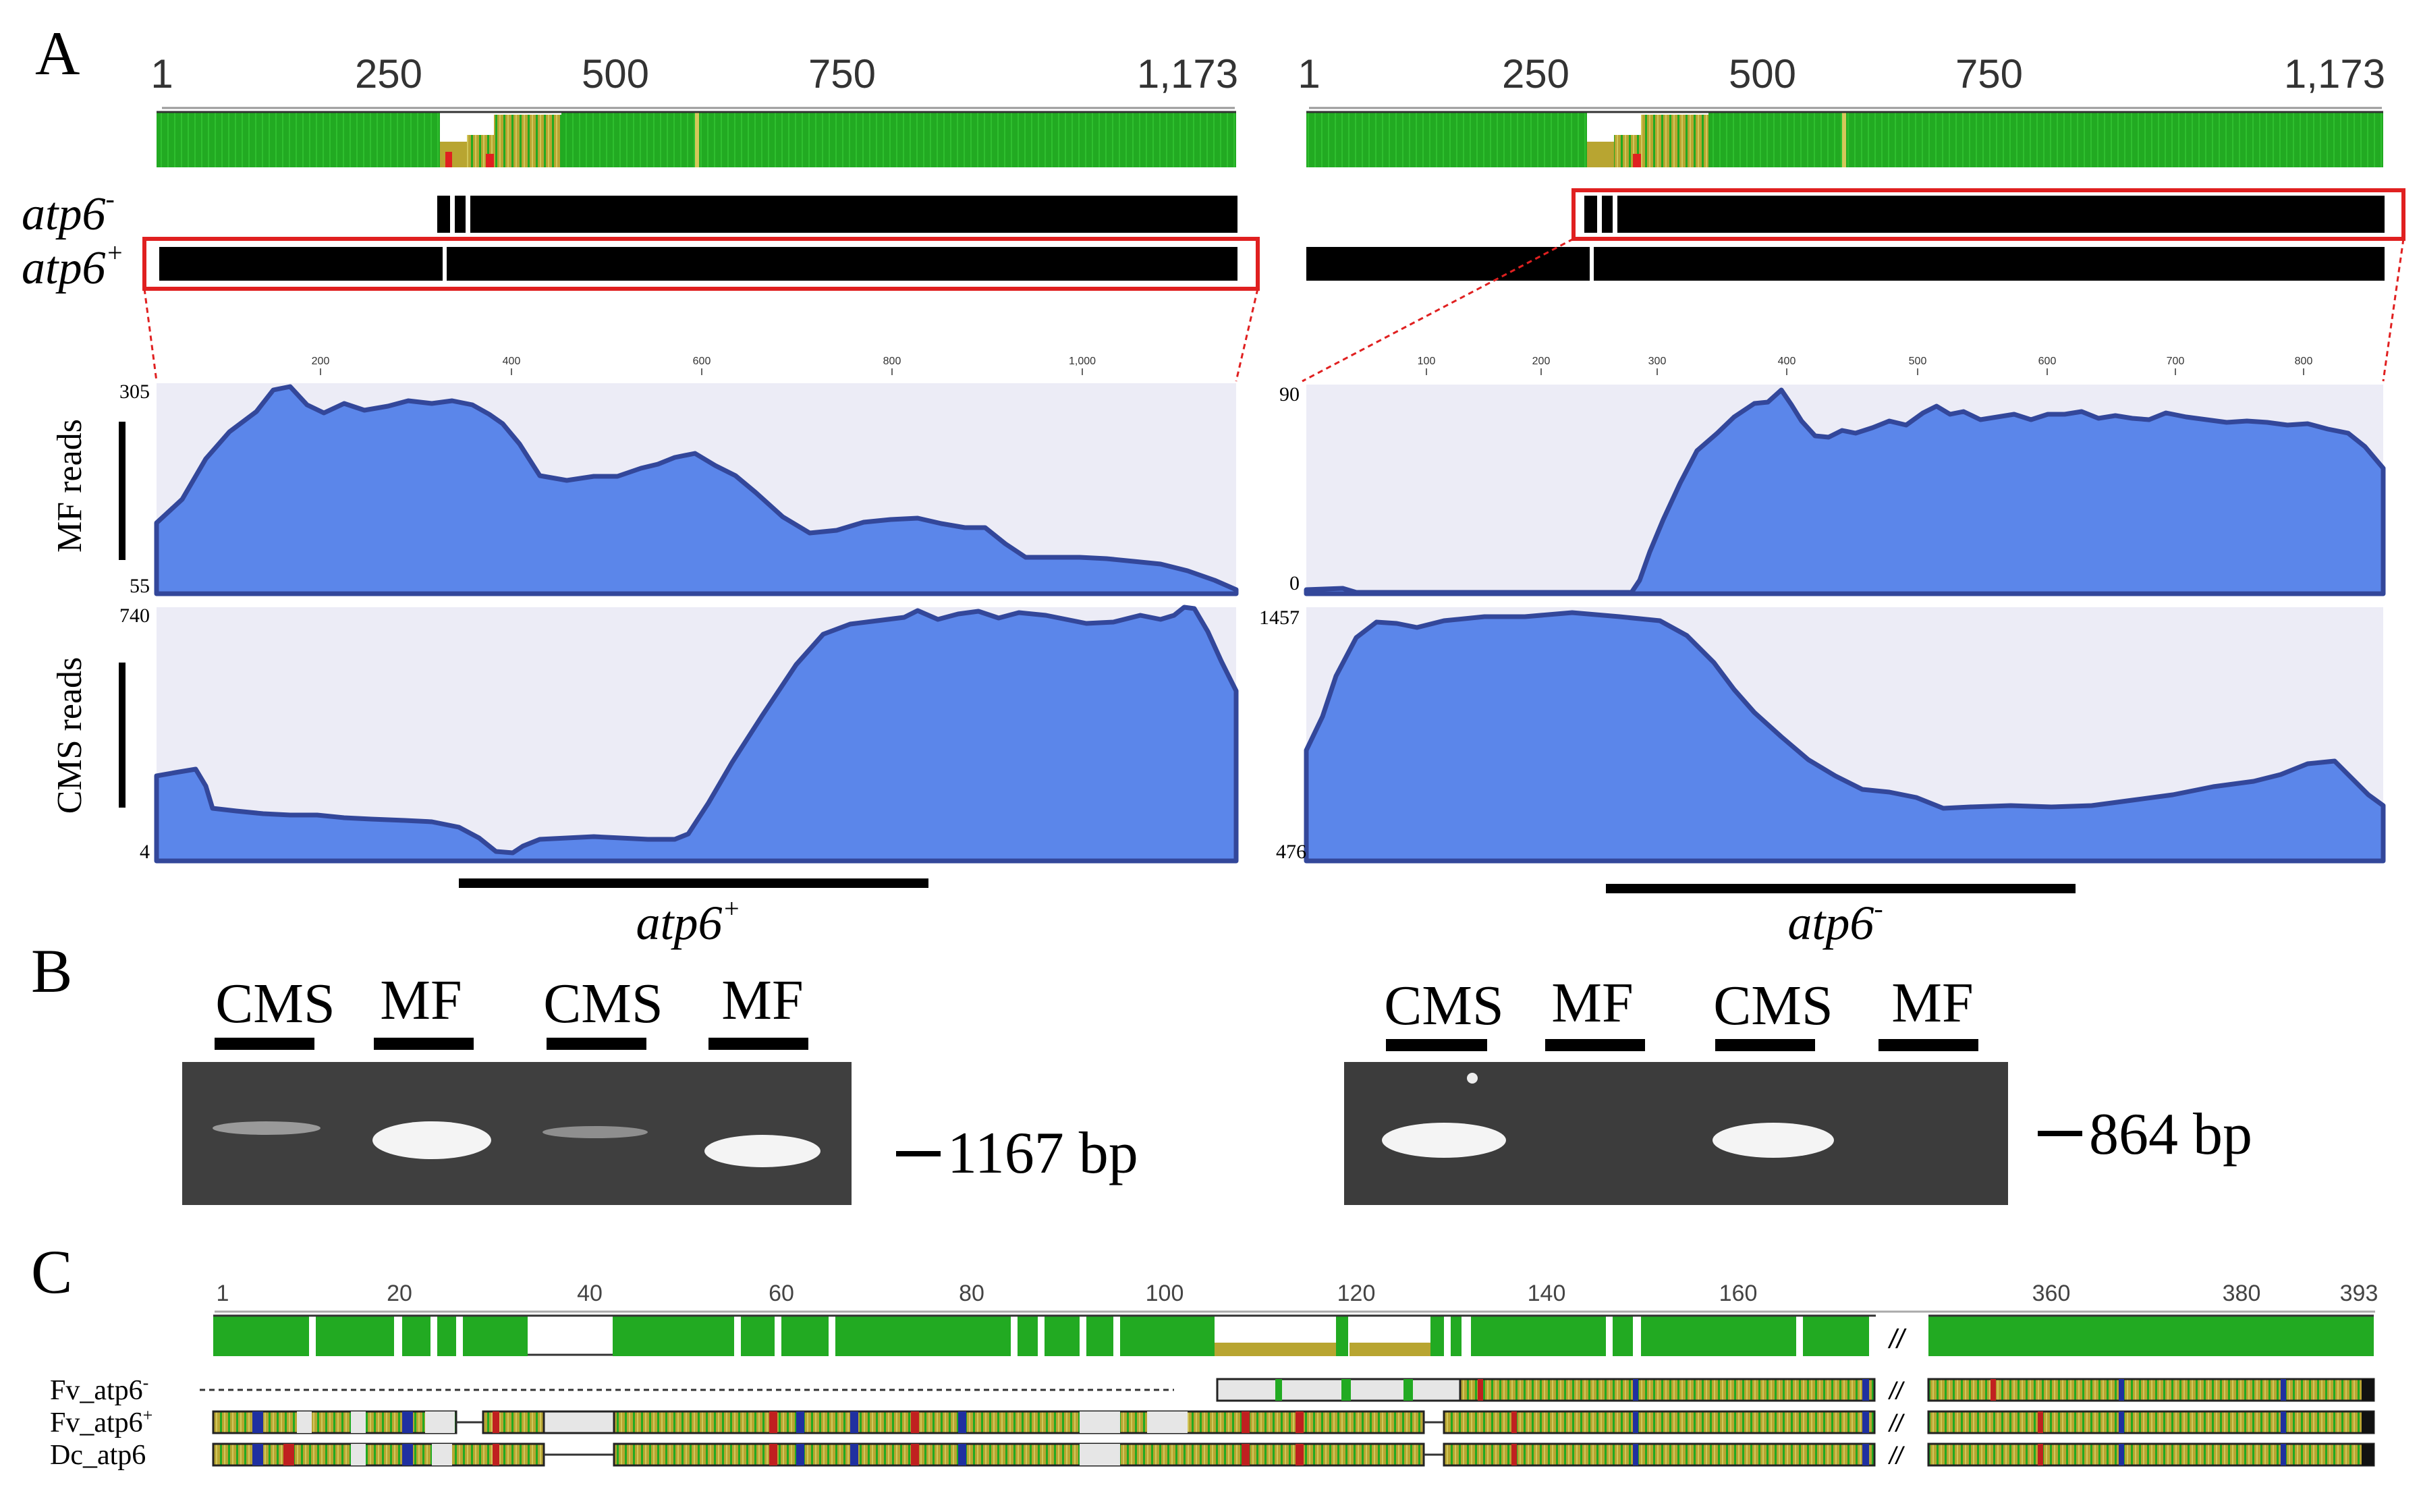 The height and width of the screenshot is (1512, 2421). What do you see at coordinates (1287, 1391) in the screenshot?
I see `alignment-row-fv-atp6-minus: //` at bounding box center [1287, 1391].